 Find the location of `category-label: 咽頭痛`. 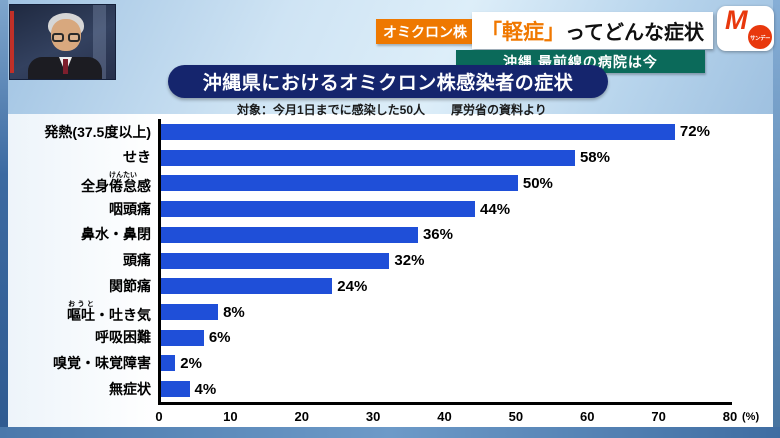

category-label: 咽頭痛 is located at coordinates (130, 208).